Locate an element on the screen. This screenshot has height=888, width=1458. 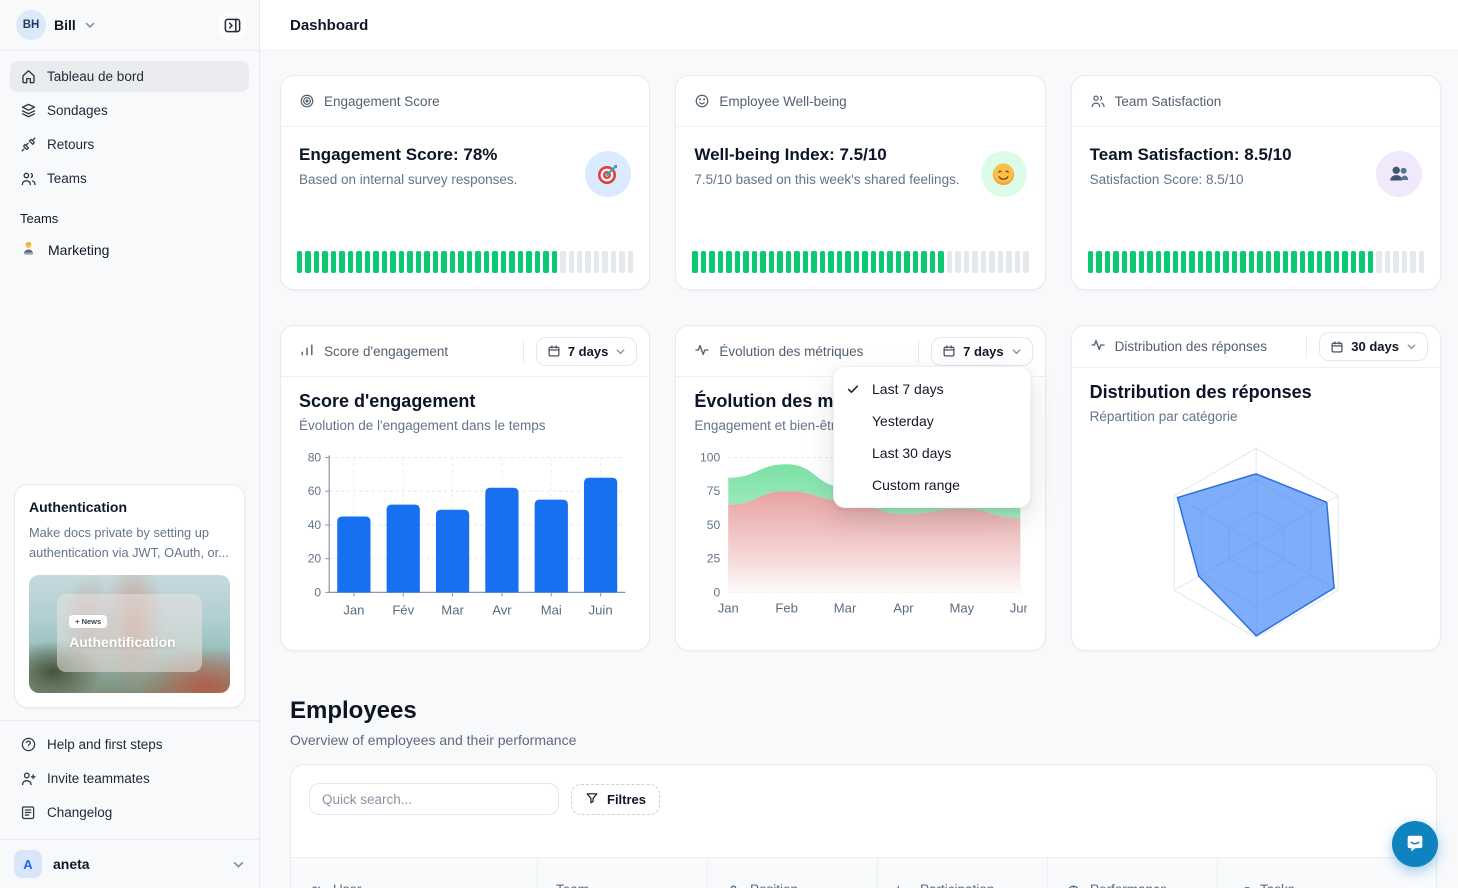
menu-item-last-30-days: Last 30 days is located at coordinates (932, 453).